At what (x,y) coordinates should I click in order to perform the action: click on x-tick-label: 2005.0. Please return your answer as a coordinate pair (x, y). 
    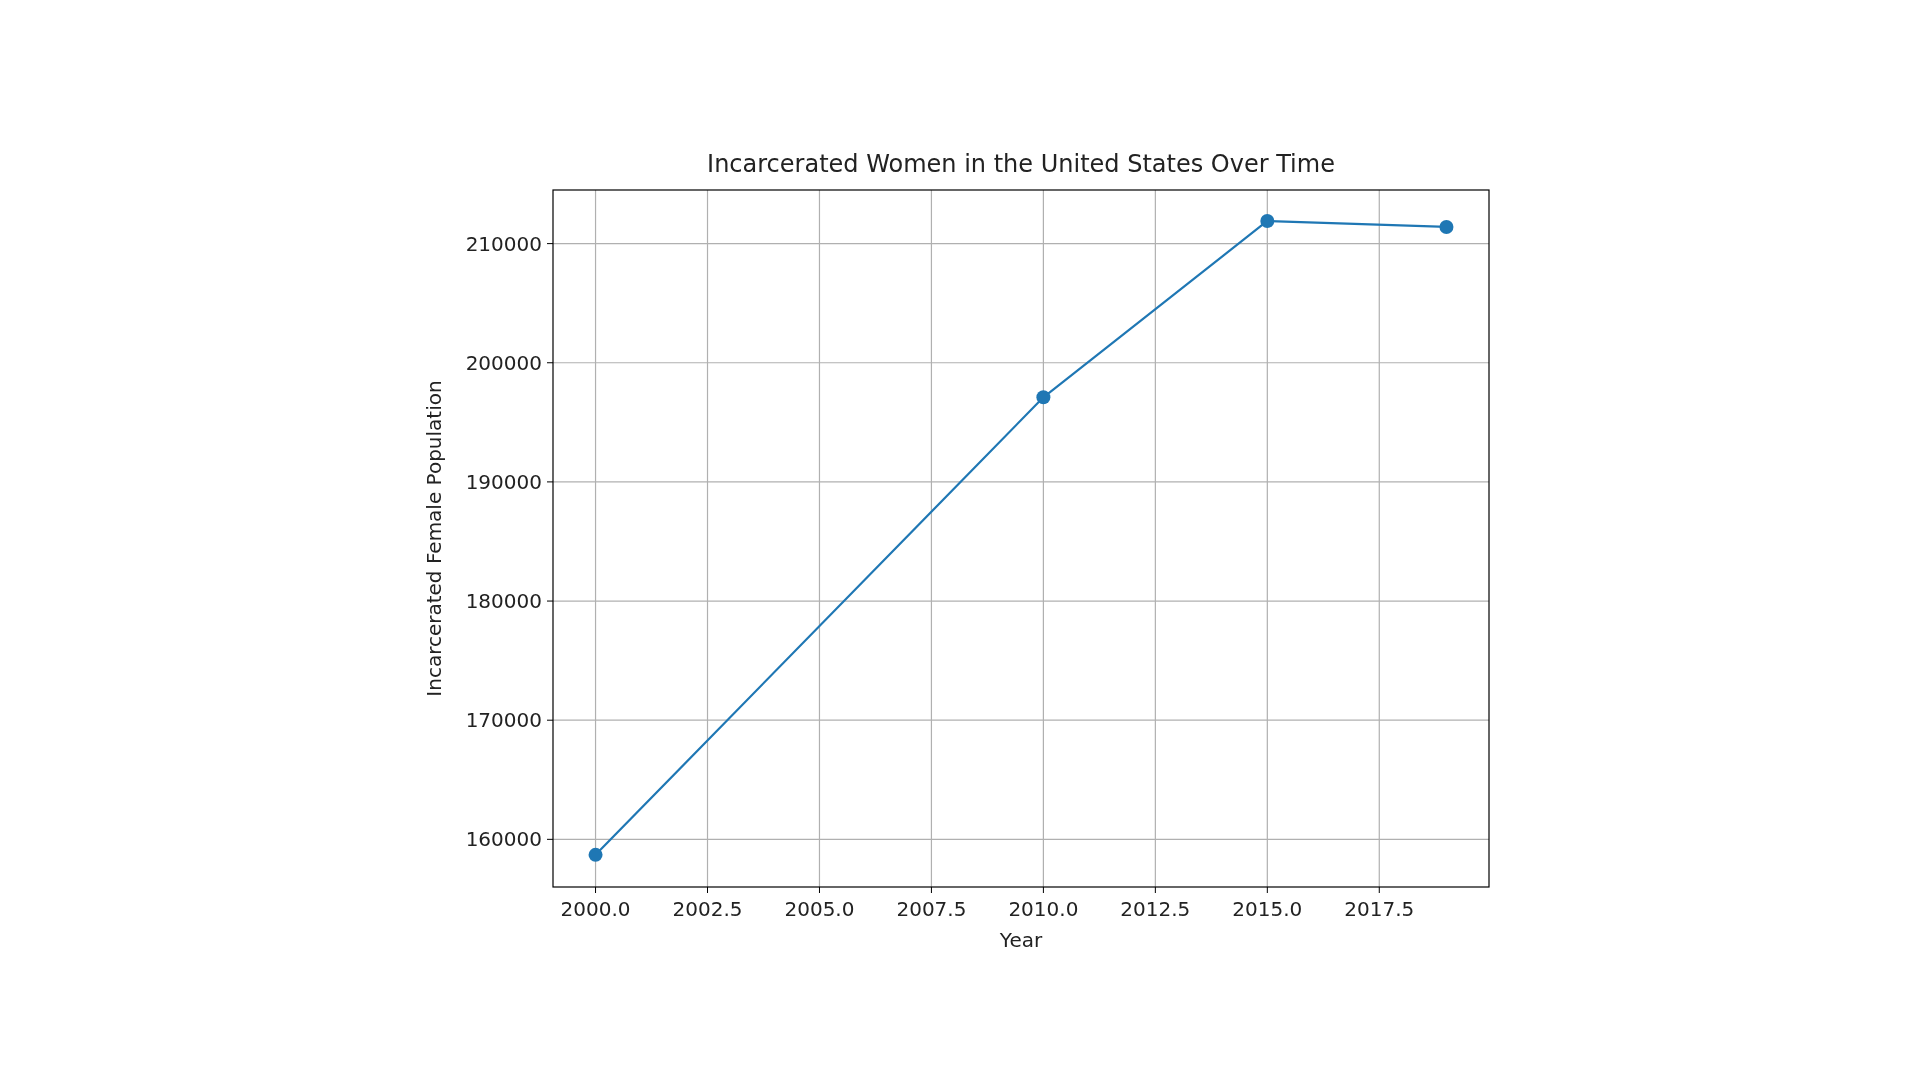
    Looking at the image, I should click on (819, 909).